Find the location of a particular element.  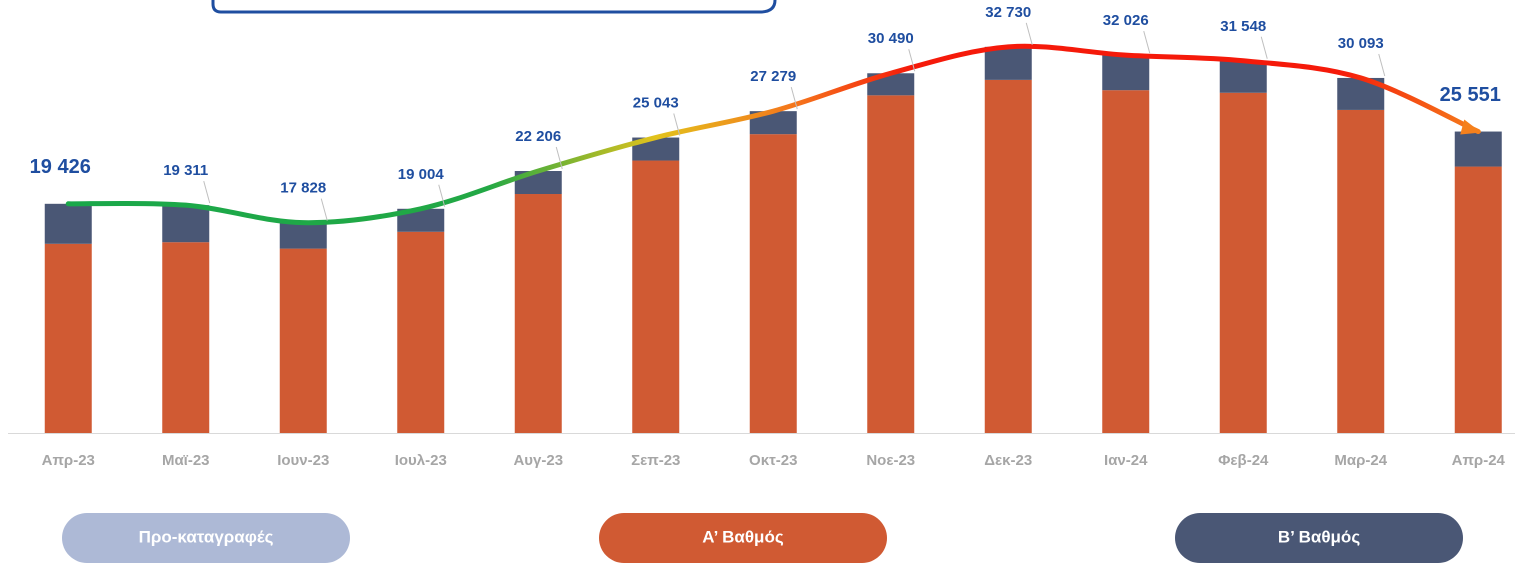

x-tick-label: Φεβ-24 is located at coordinates (1243, 460).